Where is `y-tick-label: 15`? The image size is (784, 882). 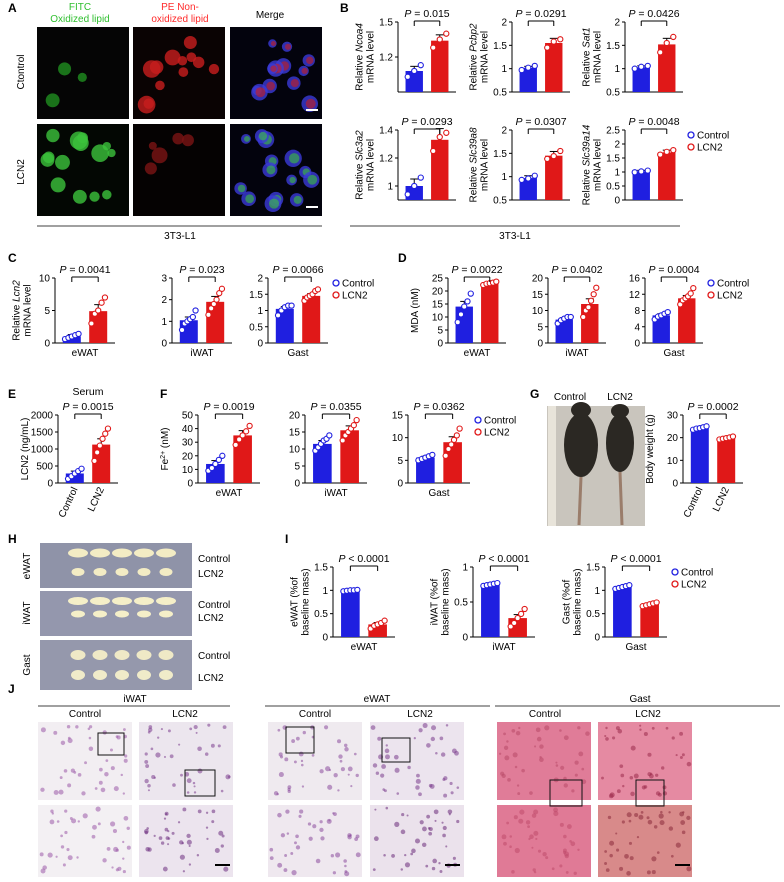 y-tick-label: 15 is located at coordinates (295, 433).